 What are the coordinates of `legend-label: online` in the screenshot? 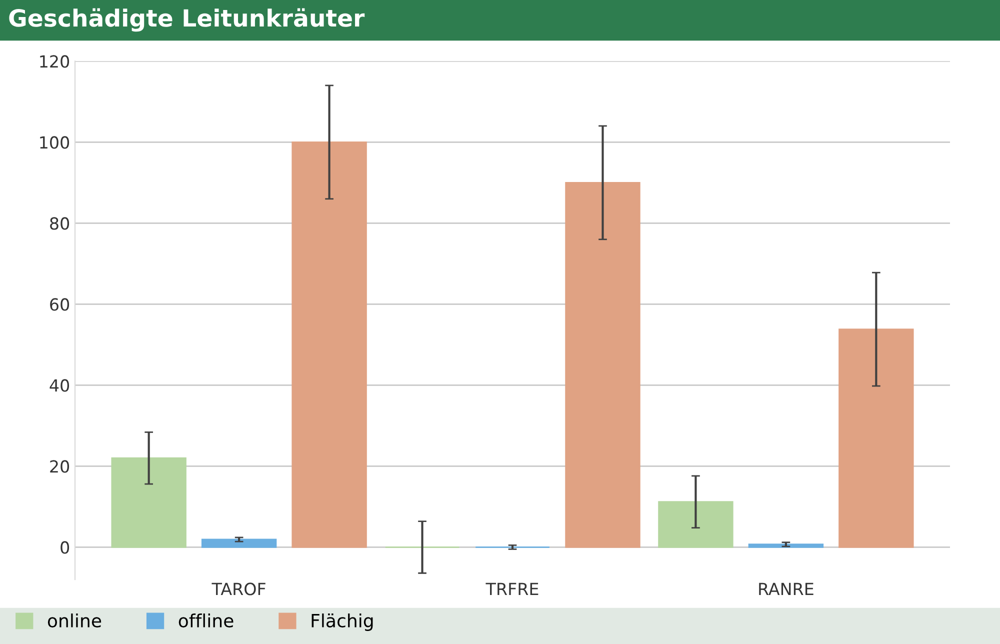 It's located at (75, 620).